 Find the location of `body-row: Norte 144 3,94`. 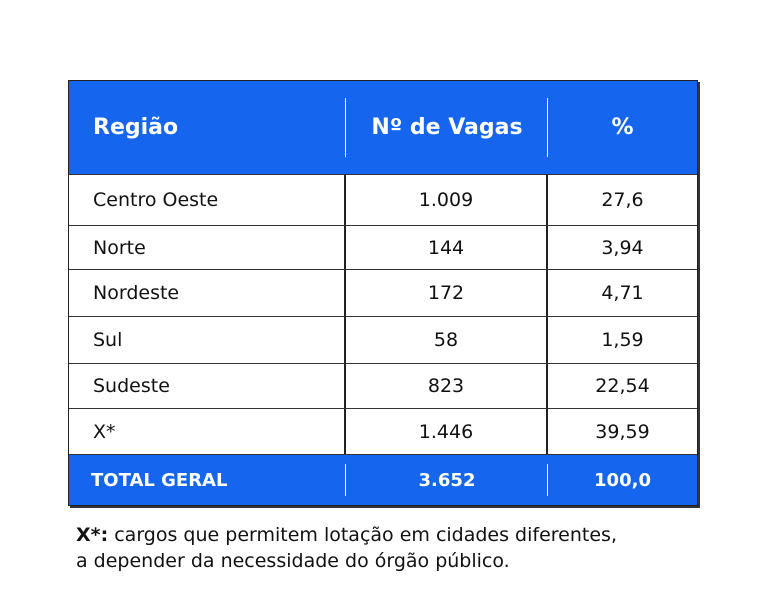

body-row: Norte 144 3,94 is located at coordinates (383, 247).